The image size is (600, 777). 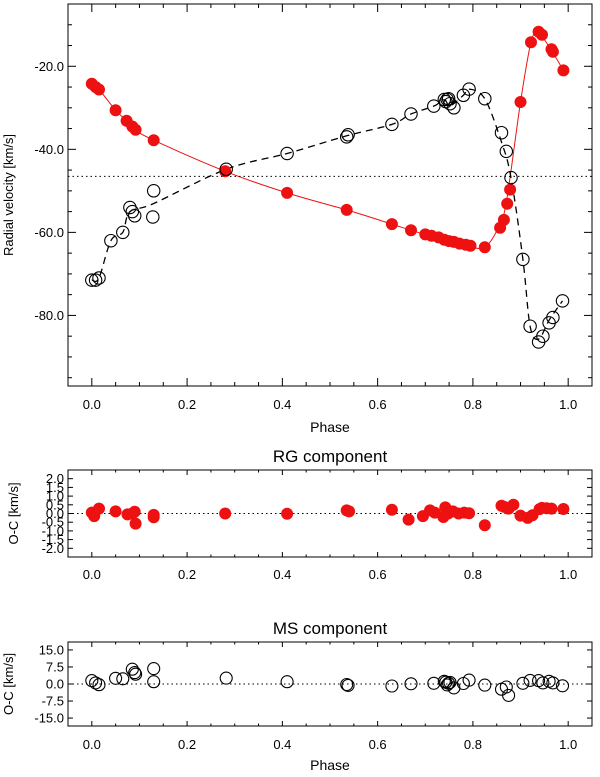 I want to click on y-tick-label: -1.5, so click(x=53, y=539).